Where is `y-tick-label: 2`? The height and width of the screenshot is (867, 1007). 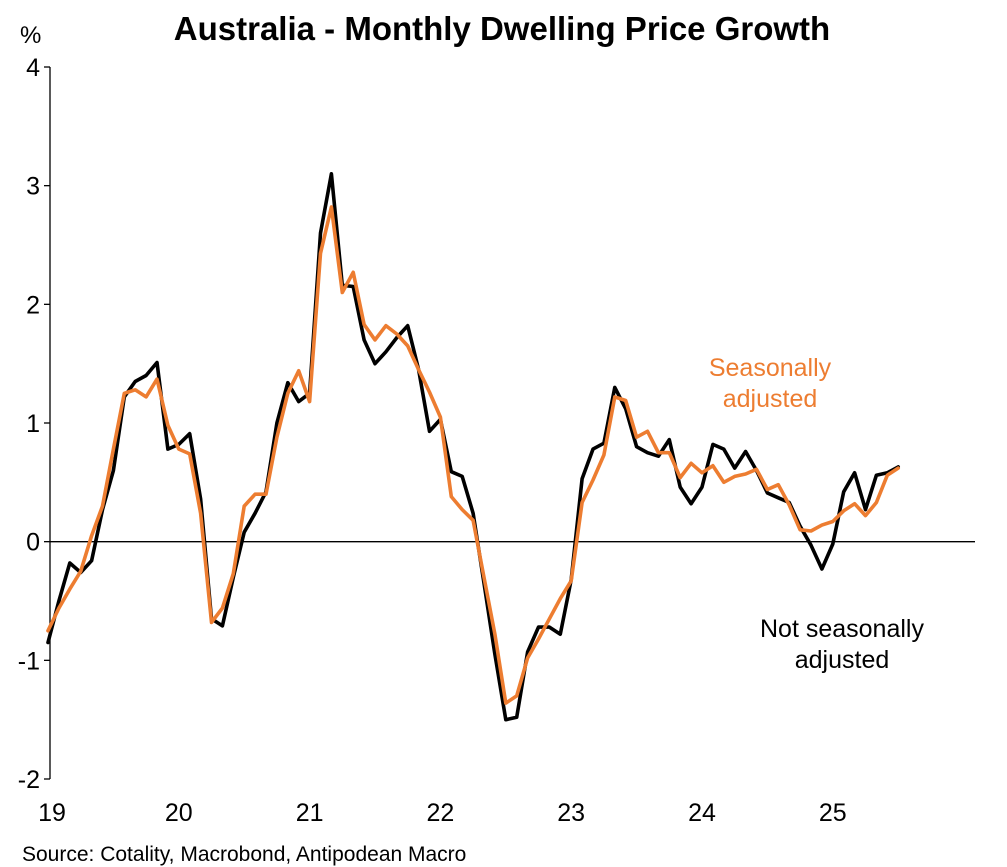
y-tick-label: 2 is located at coordinates (33, 305).